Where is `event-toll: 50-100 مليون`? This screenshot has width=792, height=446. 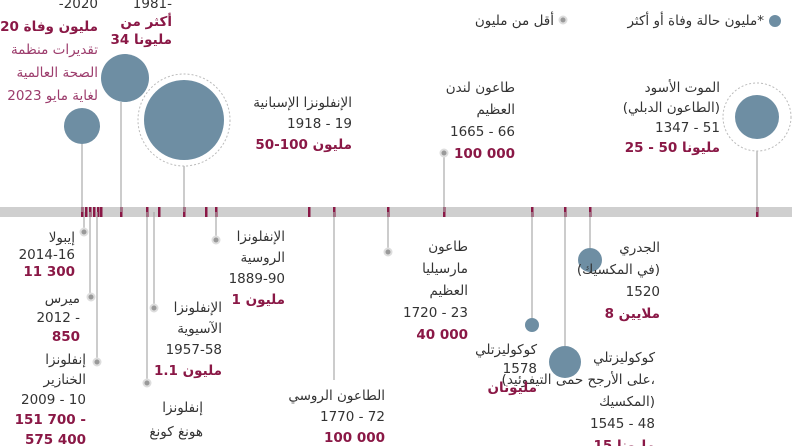
event-toll: 50-100 مليون is located at coordinates (303, 145).